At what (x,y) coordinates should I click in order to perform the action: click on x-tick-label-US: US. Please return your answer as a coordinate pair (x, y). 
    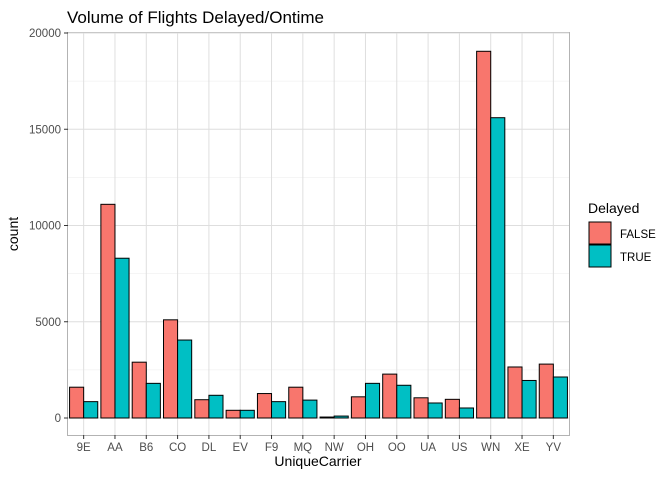
    Looking at the image, I should click on (459, 448).